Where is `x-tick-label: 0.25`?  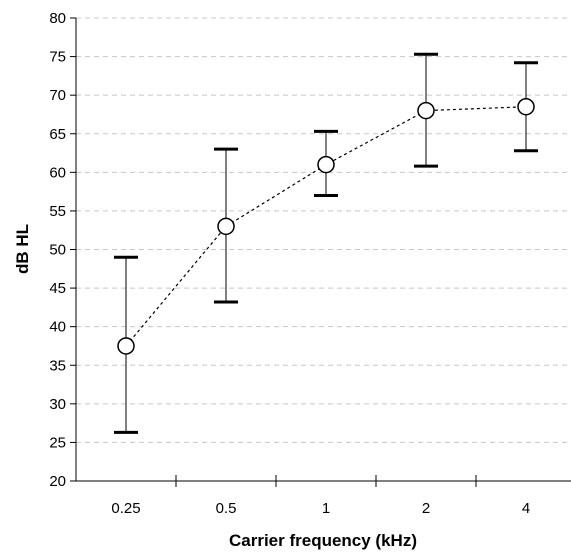
x-tick-label: 0.25 is located at coordinates (125, 508).